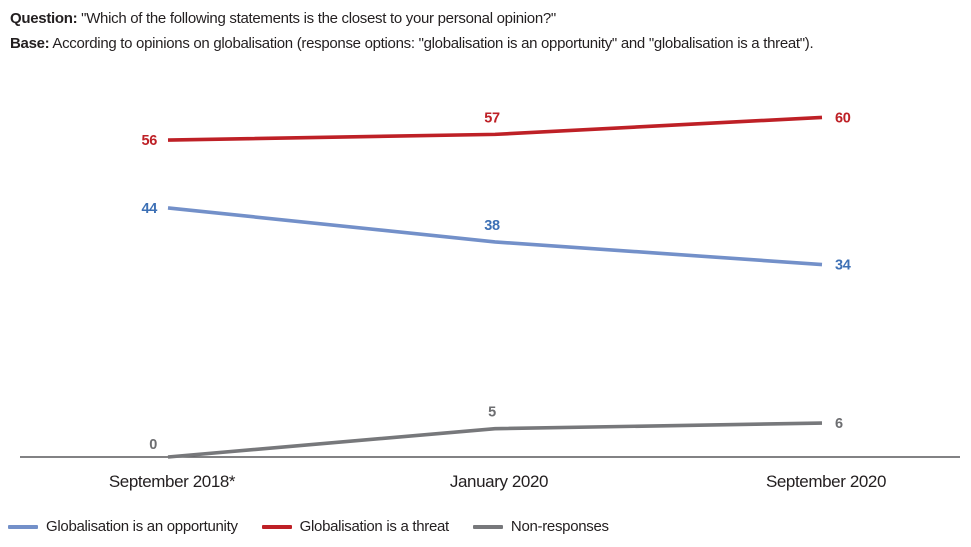  What do you see at coordinates (487, 526) in the screenshot?
I see `legend-swatch-nonresponses-icon` at bounding box center [487, 526].